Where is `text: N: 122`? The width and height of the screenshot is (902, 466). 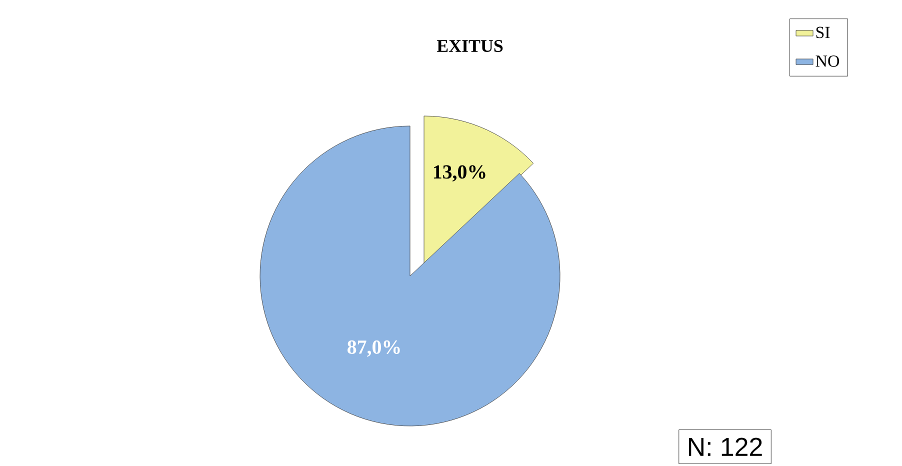 text: N: 122 is located at coordinates (725, 447).